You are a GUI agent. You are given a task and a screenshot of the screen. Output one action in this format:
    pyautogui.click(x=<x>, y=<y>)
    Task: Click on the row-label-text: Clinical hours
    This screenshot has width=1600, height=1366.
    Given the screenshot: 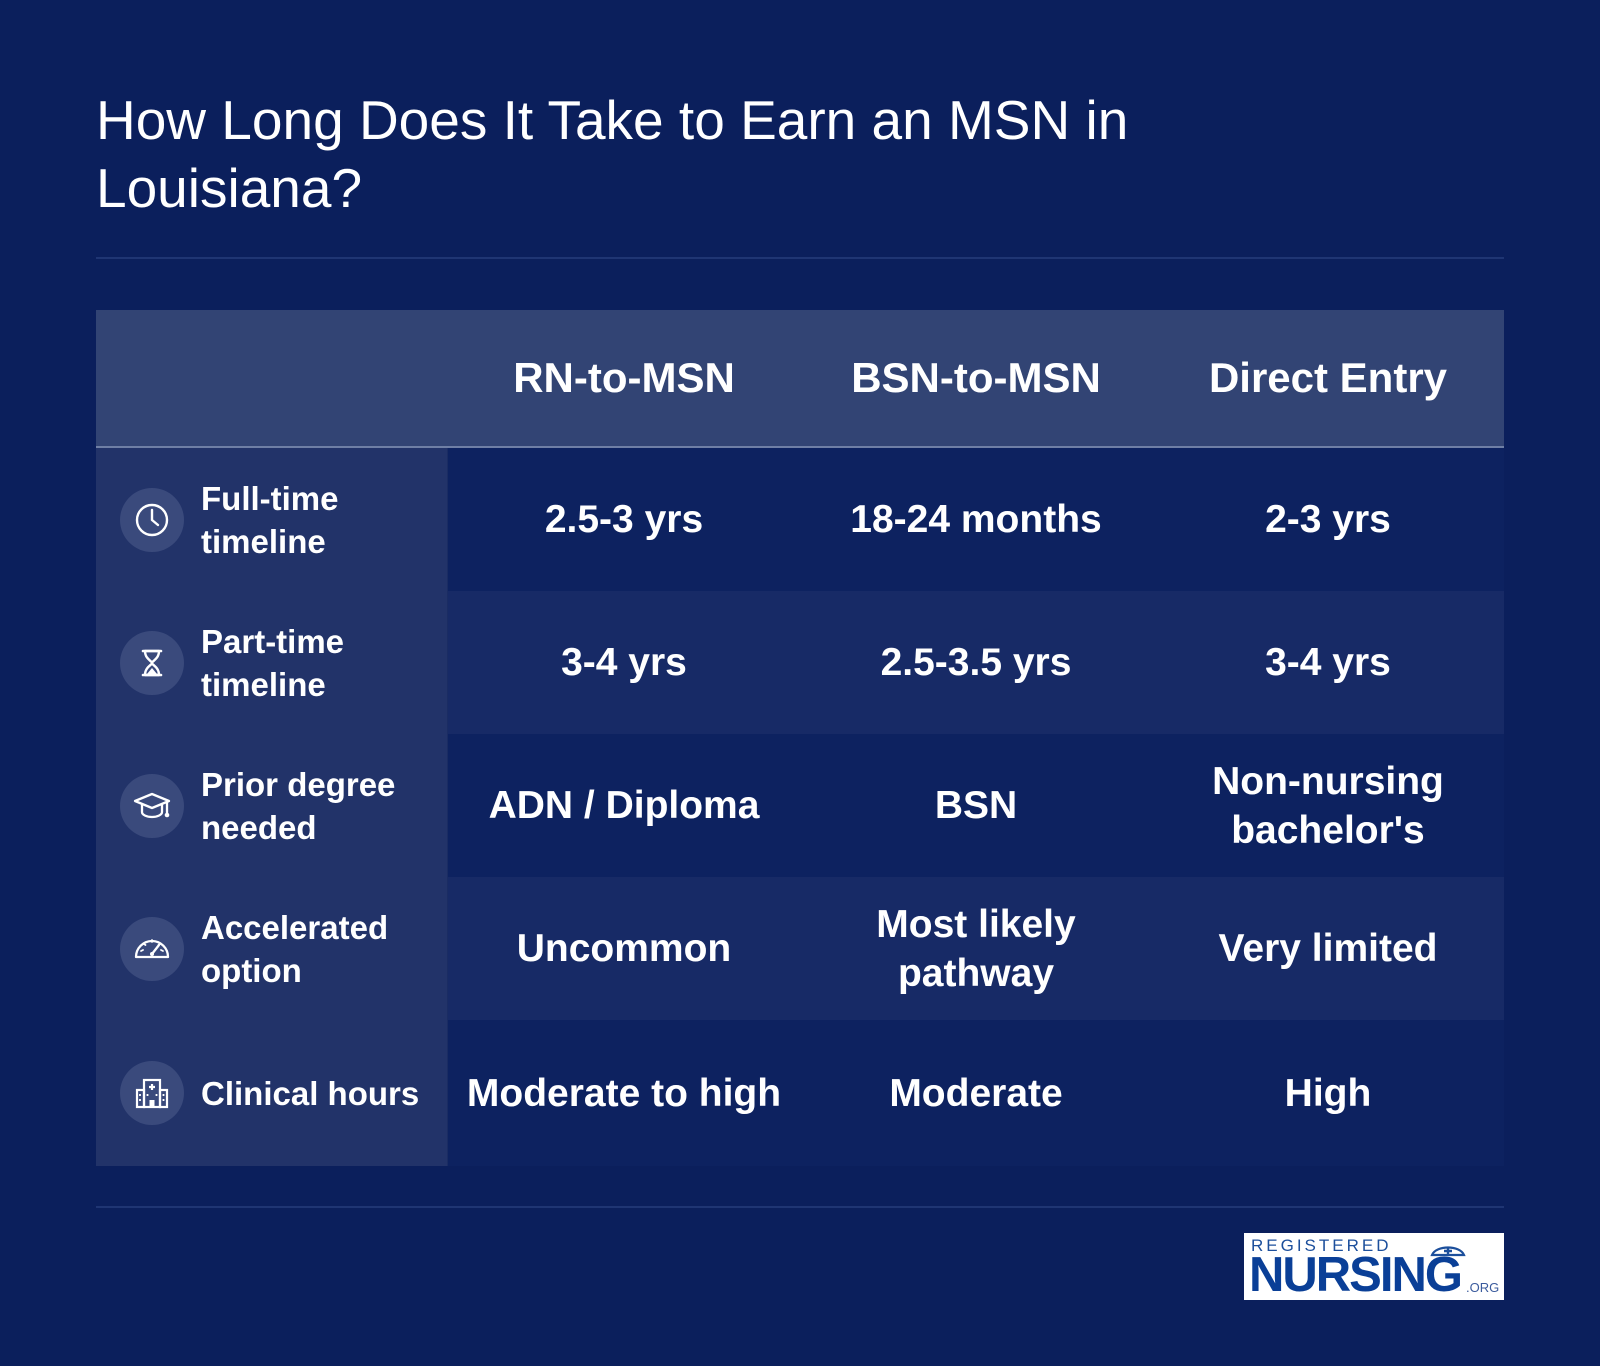 What is the action you would take?
    pyautogui.click(x=310, y=1093)
    